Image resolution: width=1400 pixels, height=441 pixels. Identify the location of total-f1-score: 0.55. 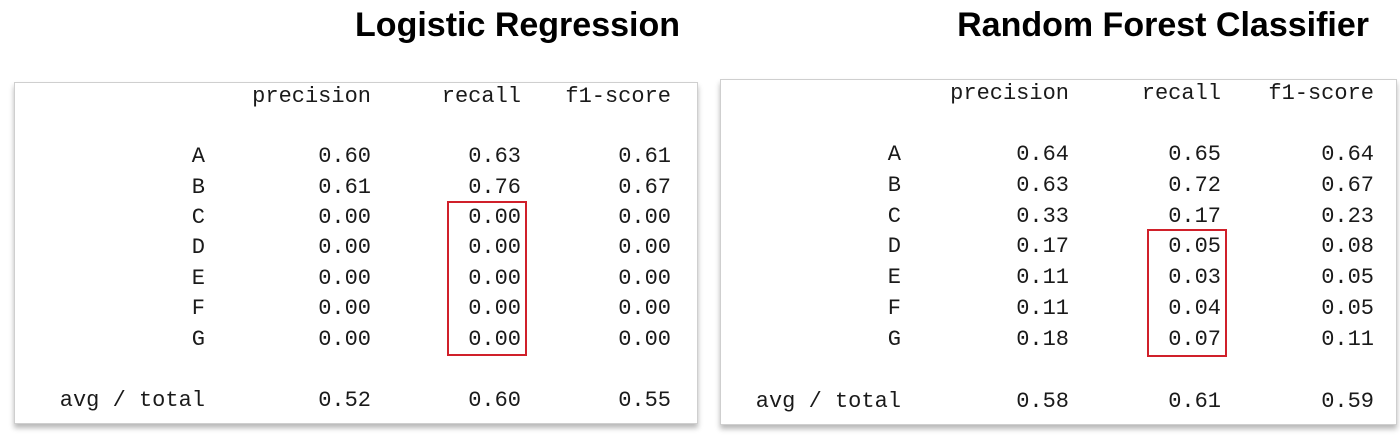
(644, 400).